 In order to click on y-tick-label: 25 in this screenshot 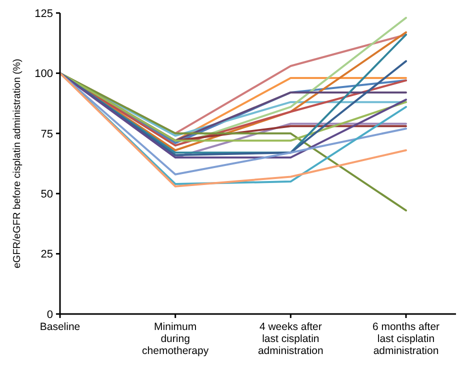, I will do `click(46, 254)`.